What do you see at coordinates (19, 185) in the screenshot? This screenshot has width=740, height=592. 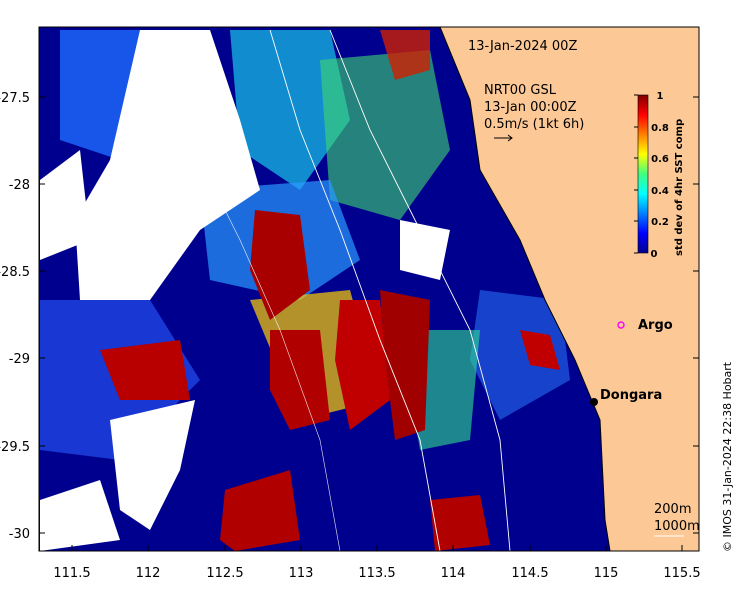 I see `y-tick-label: -28` at bounding box center [19, 185].